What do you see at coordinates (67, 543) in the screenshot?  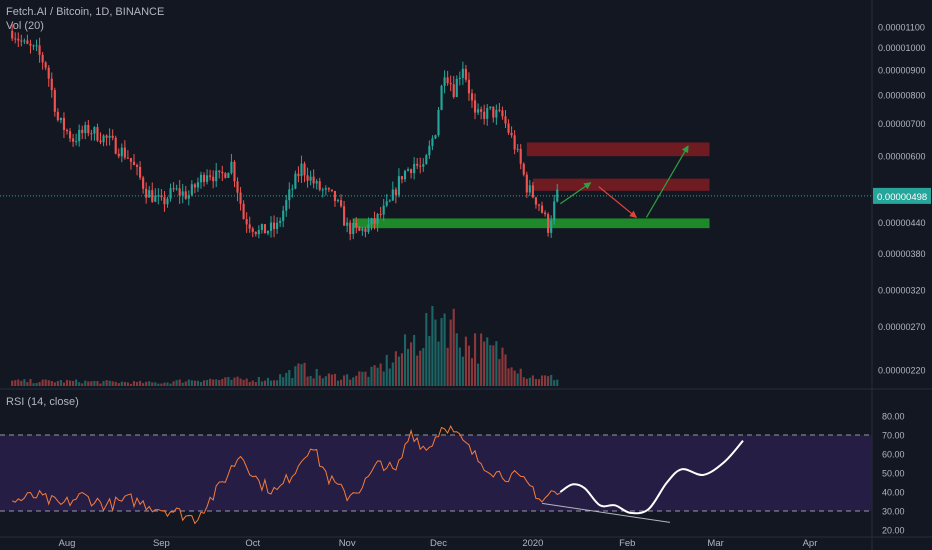 I see `time-tick-label: Aug` at bounding box center [67, 543].